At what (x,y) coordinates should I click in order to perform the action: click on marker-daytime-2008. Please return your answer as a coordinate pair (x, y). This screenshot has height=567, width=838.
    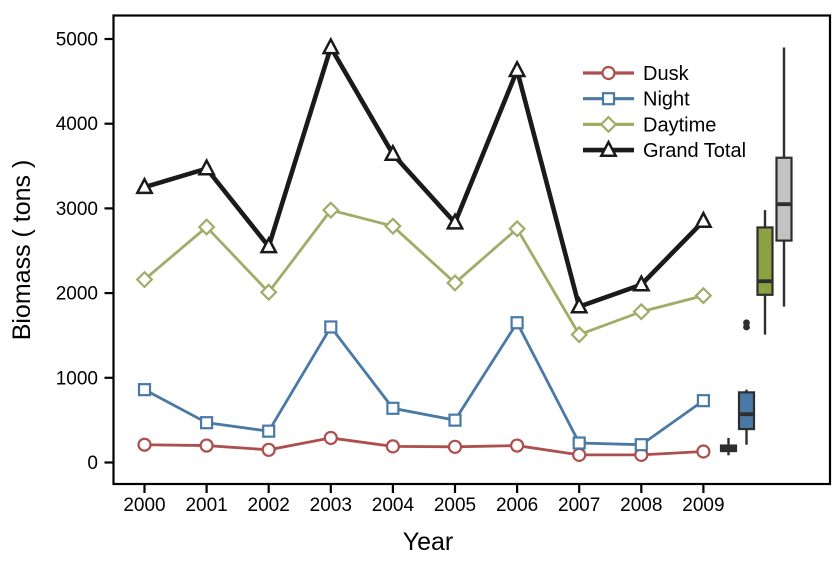
    Looking at the image, I should click on (641, 311).